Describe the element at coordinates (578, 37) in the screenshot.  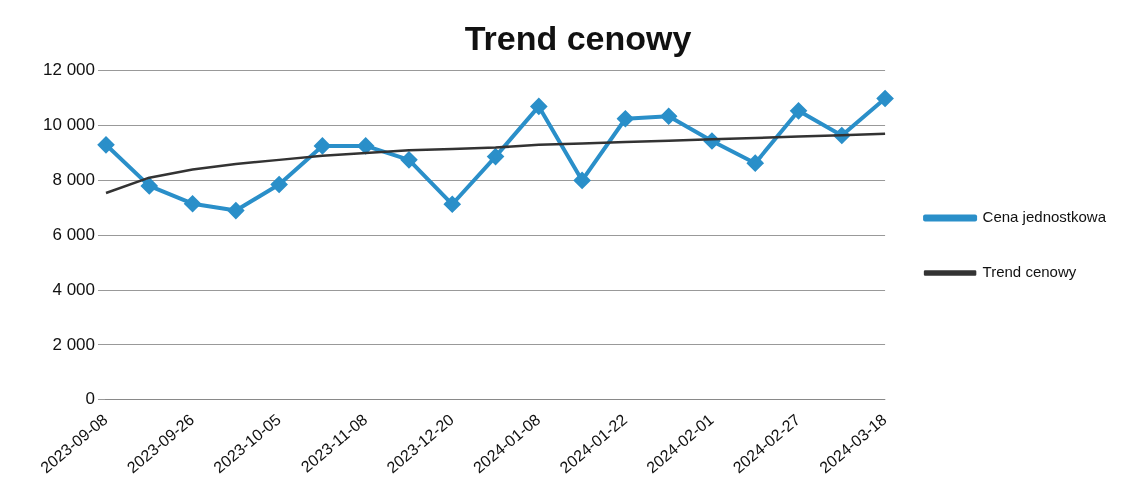
I see `chart-title: Trend cenowy` at that location.